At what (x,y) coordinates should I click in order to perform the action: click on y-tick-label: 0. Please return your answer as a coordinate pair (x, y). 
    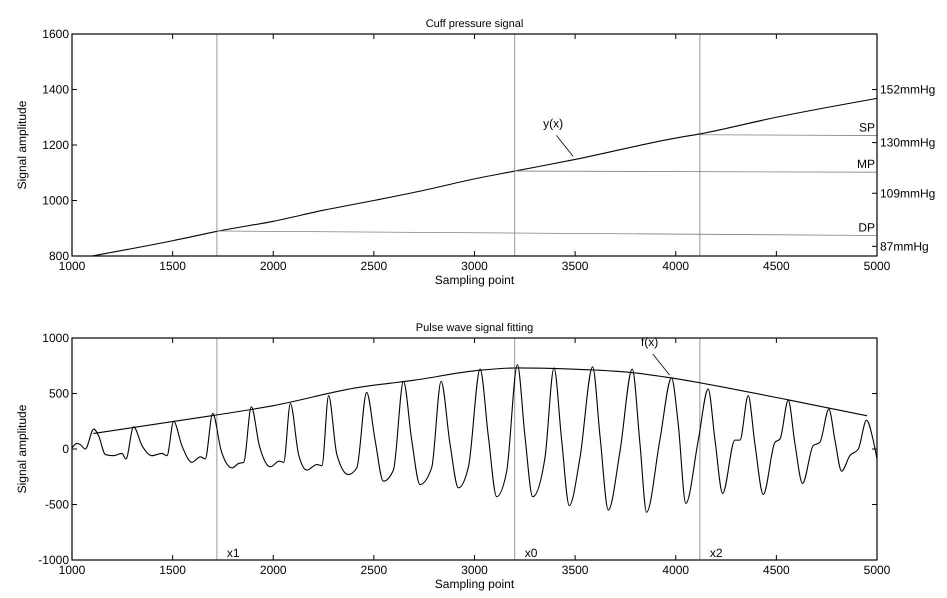
    Looking at the image, I should click on (66, 449).